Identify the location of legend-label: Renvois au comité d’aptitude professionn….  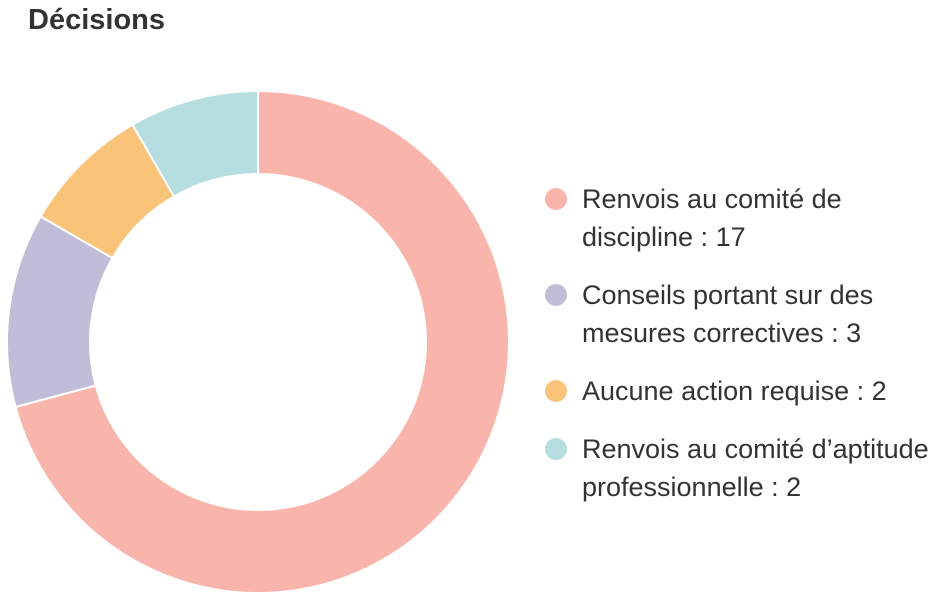
(755, 468).